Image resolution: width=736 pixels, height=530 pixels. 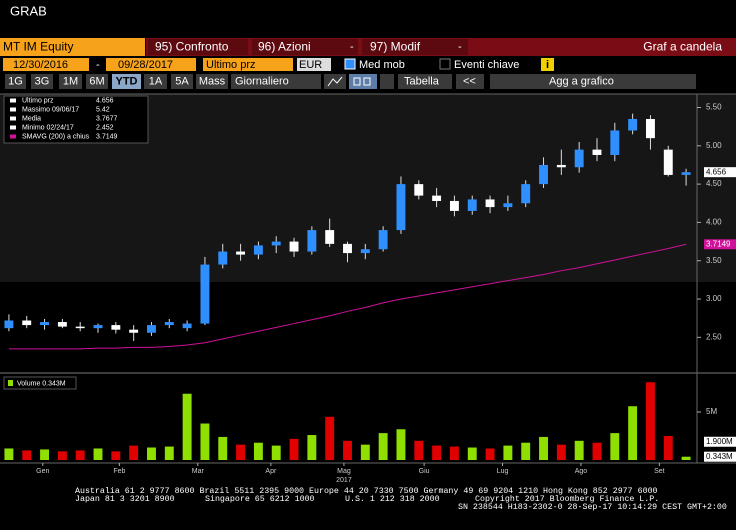 I want to click on period-label: 1M, so click(x=70, y=81).